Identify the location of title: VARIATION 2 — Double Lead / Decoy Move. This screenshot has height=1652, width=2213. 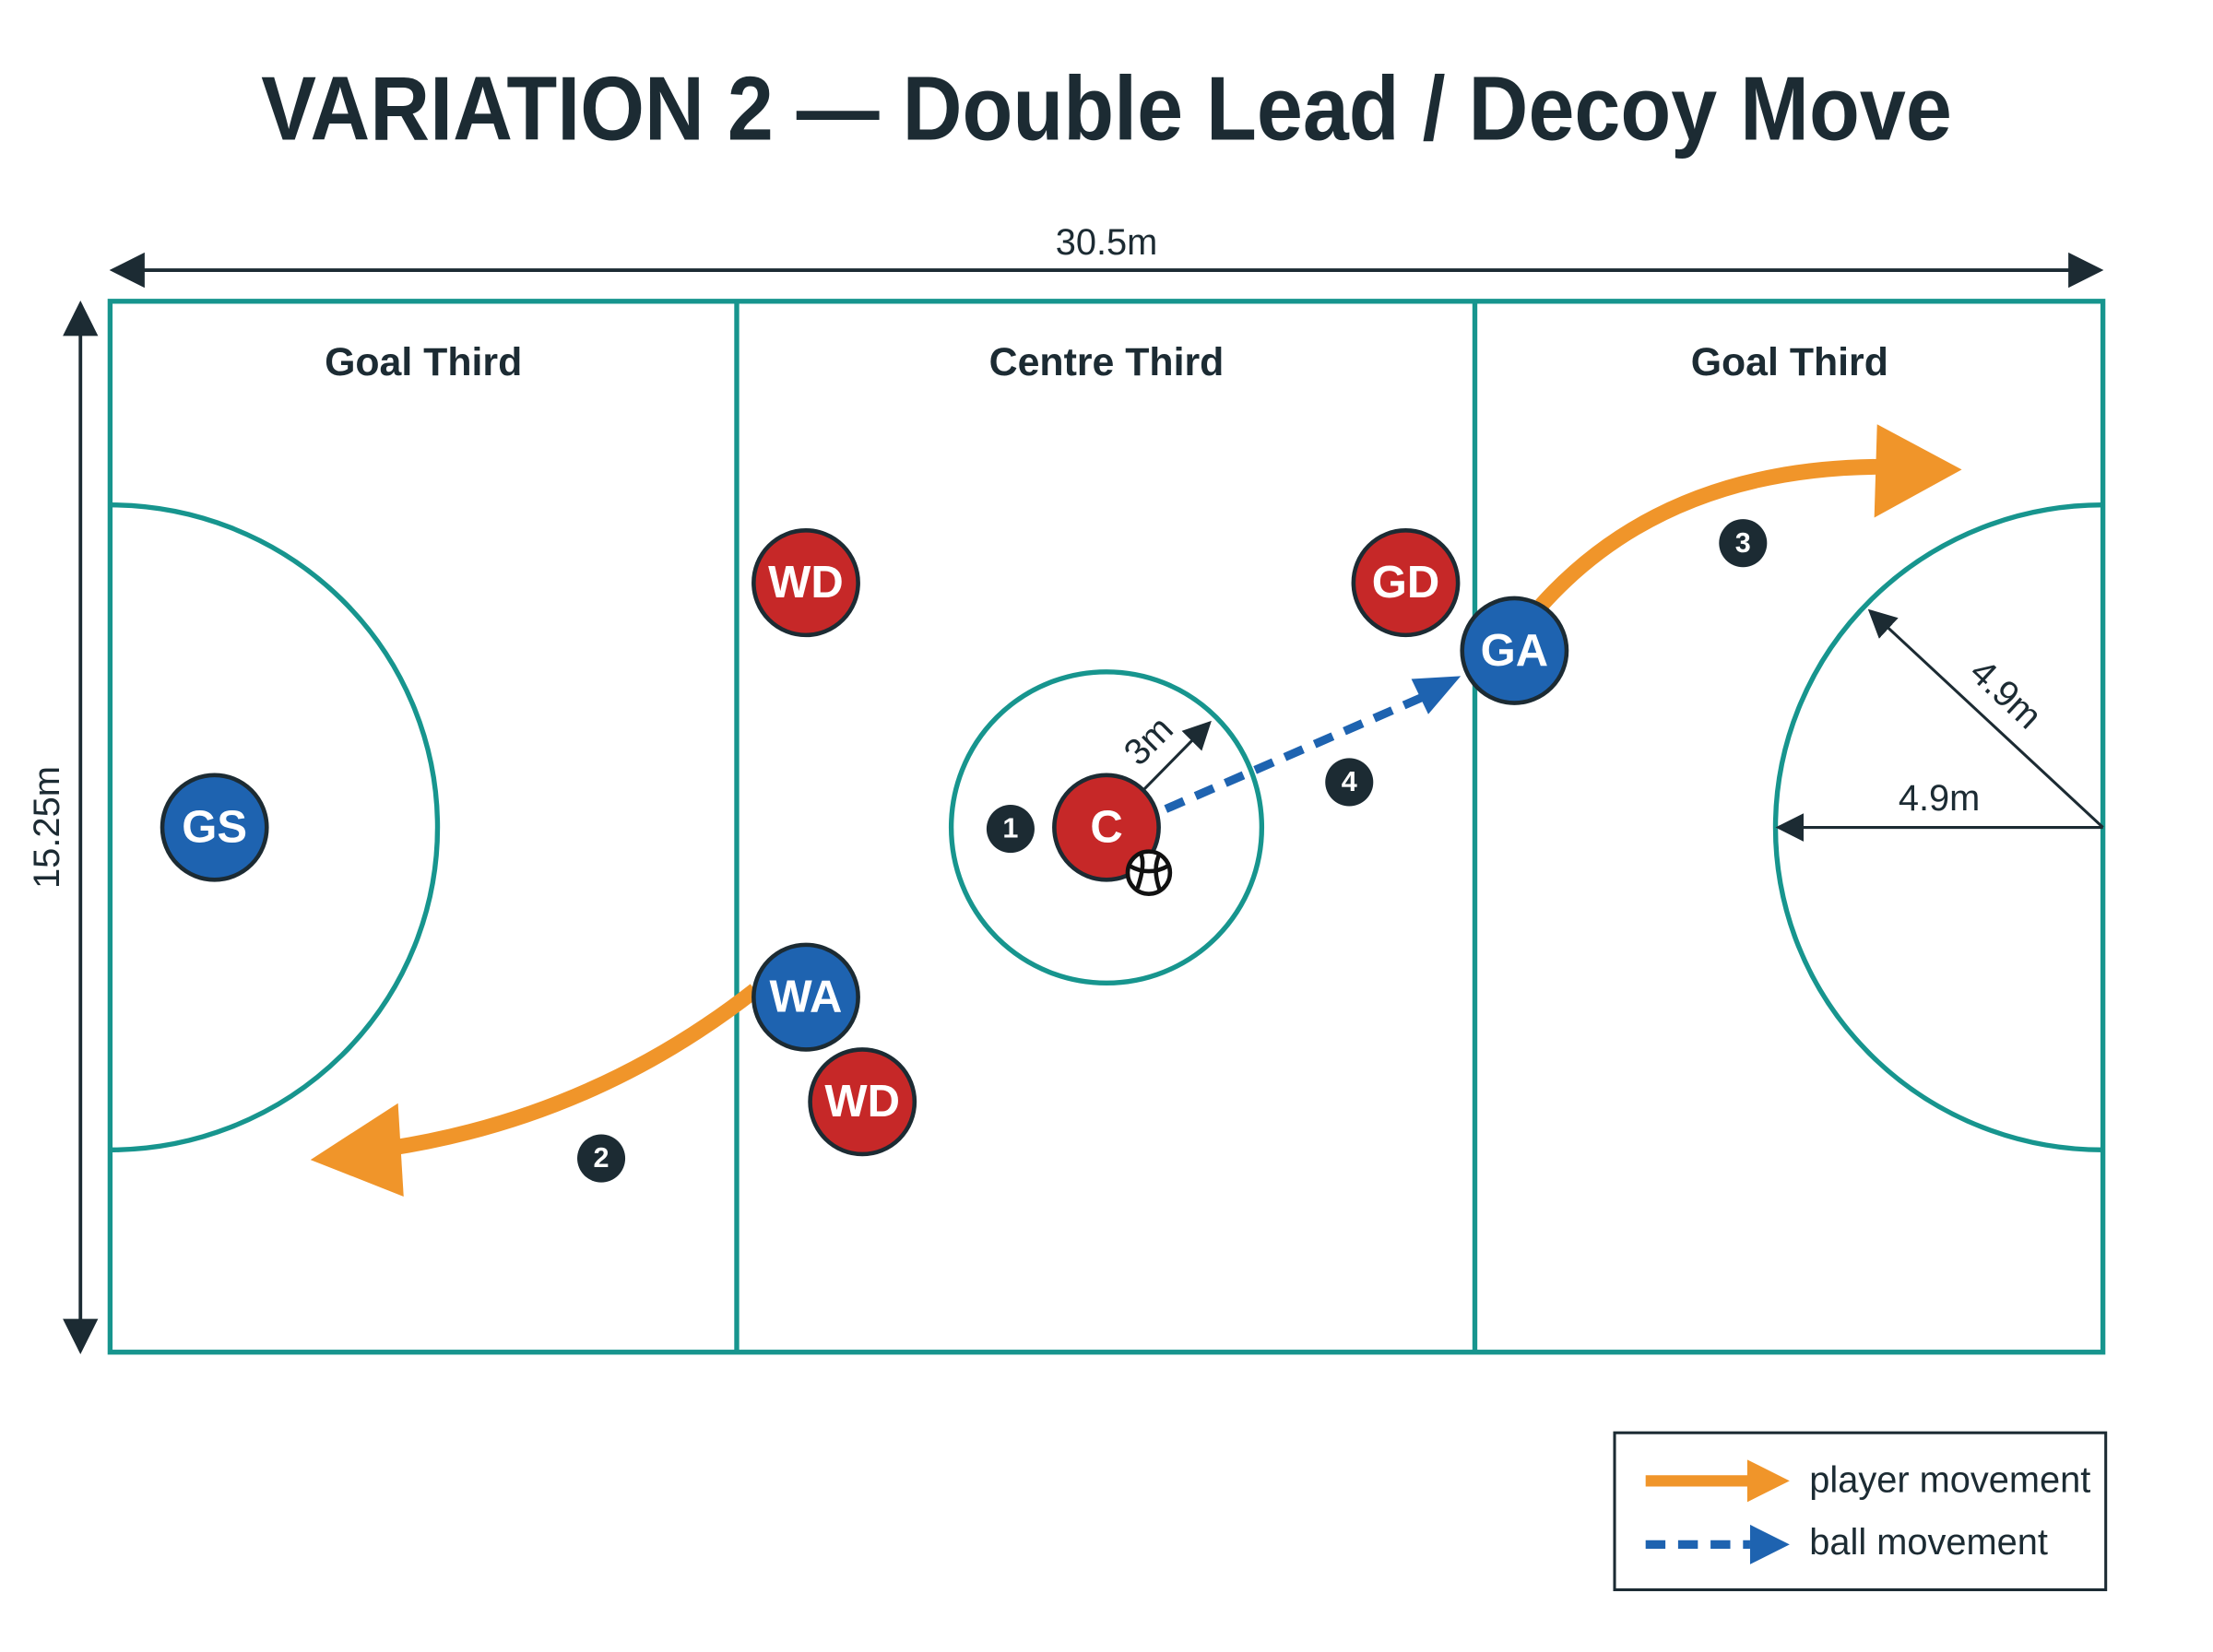
(1106, 108).